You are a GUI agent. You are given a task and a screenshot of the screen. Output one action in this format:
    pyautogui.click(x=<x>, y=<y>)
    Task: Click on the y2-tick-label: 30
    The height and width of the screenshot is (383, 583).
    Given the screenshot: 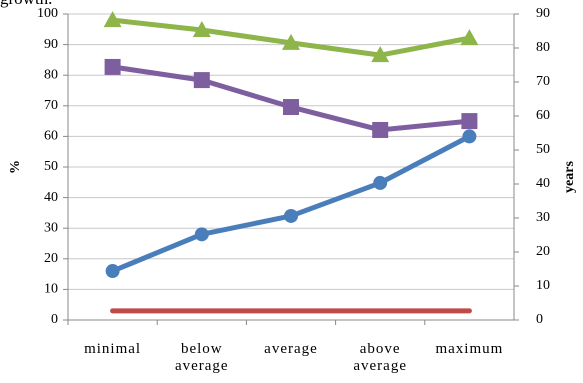 What is the action you would take?
    pyautogui.click(x=543, y=217)
    